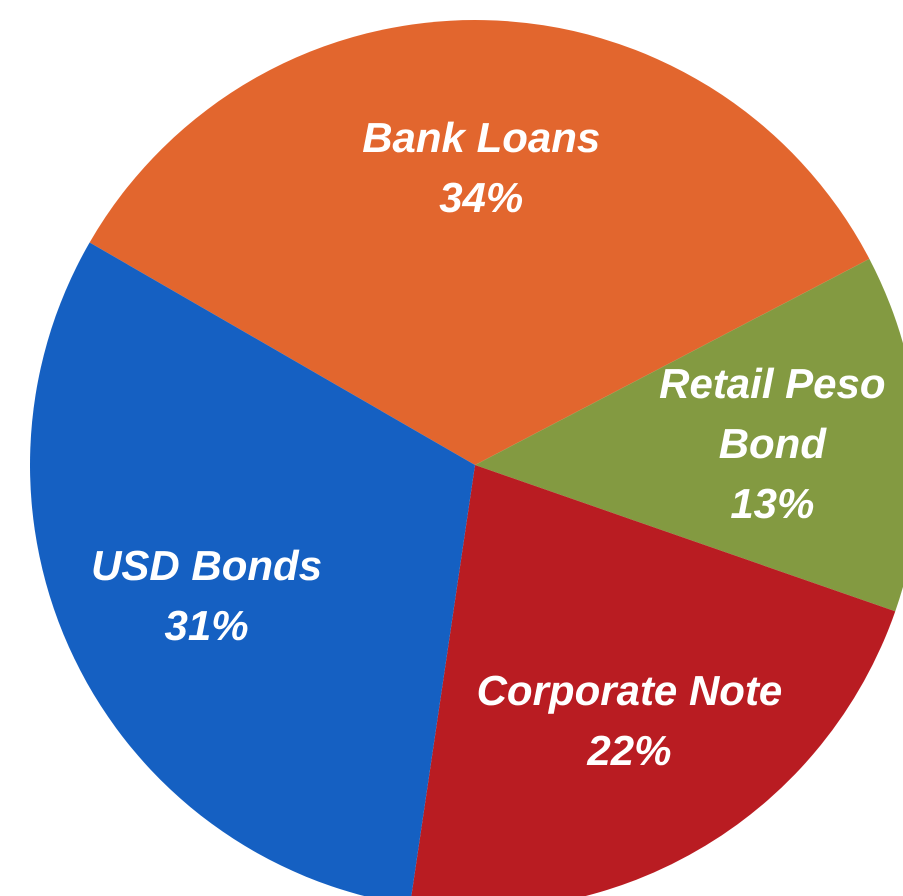 Image resolution: width=903 pixels, height=896 pixels. I want to click on data-label: 22%, so click(629, 750).